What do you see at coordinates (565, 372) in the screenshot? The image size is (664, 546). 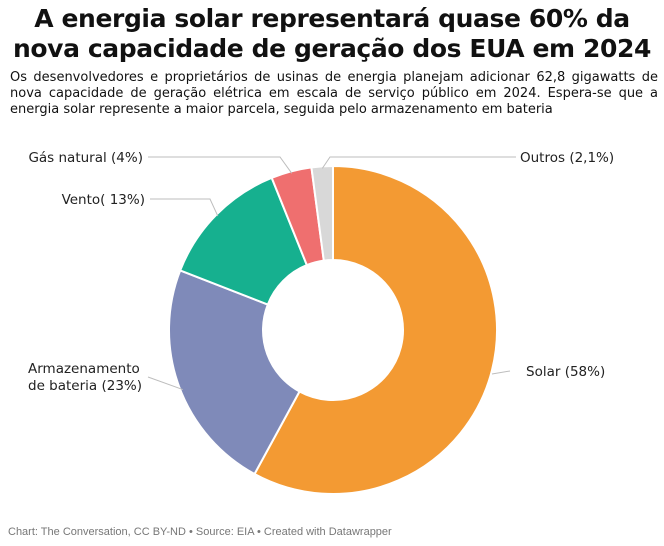 I see `label-solar: Solar (58%)` at bounding box center [565, 372].